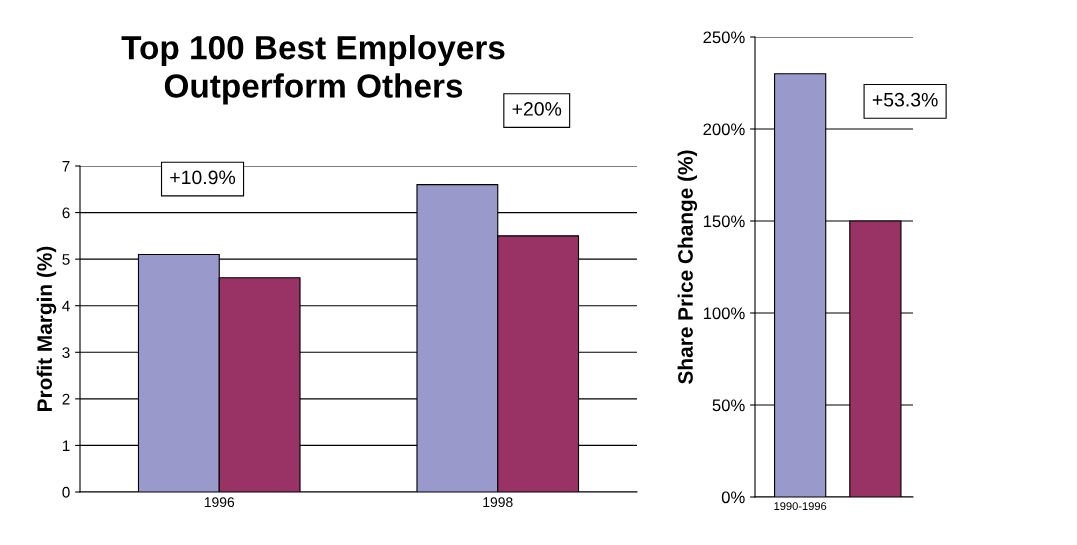  Describe the element at coordinates (905, 99) in the screenshot. I see `annotation: +53.3%` at that location.